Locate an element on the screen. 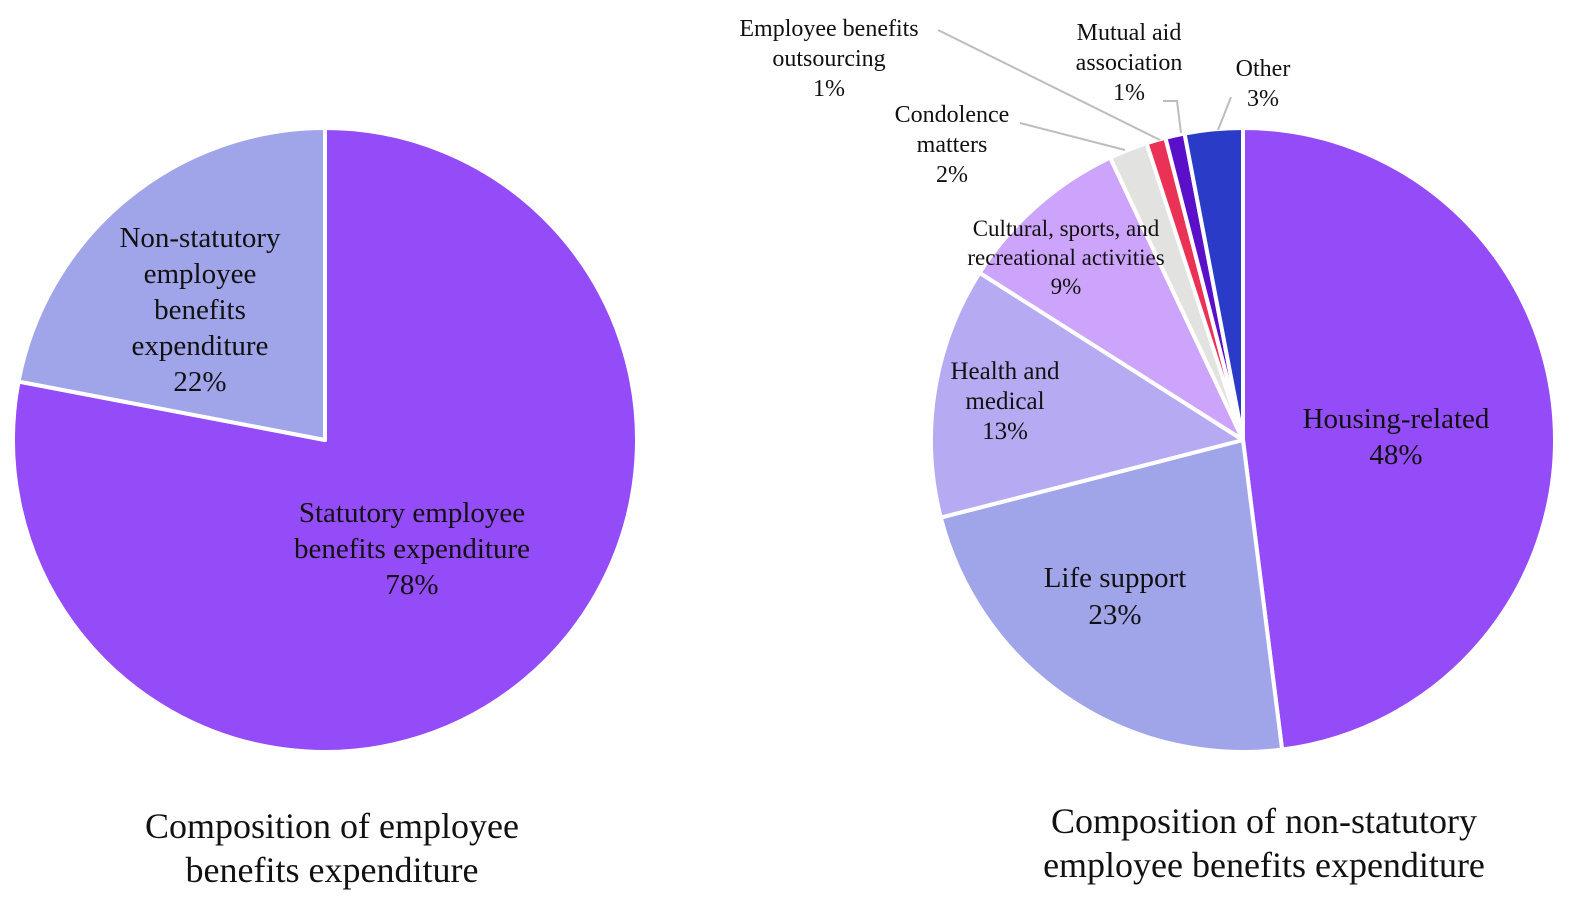  slice-housing-related is located at coordinates (1399, 439).